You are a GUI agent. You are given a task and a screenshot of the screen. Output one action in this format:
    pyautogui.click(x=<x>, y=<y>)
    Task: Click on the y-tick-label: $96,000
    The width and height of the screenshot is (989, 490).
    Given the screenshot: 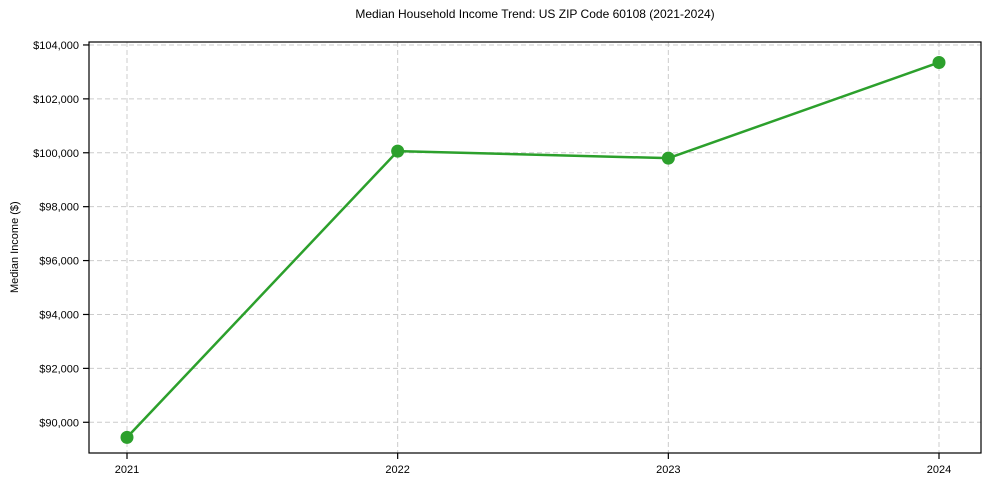 What is the action you would take?
    pyautogui.click(x=59, y=262)
    